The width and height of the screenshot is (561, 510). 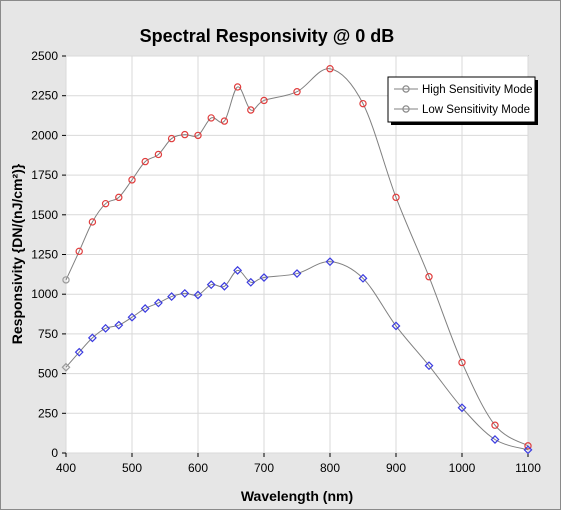 What do you see at coordinates (267, 36) in the screenshot?
I see `chart-title: Spectral Responsivity @ 0 dB` at bounding box center [267, 36].